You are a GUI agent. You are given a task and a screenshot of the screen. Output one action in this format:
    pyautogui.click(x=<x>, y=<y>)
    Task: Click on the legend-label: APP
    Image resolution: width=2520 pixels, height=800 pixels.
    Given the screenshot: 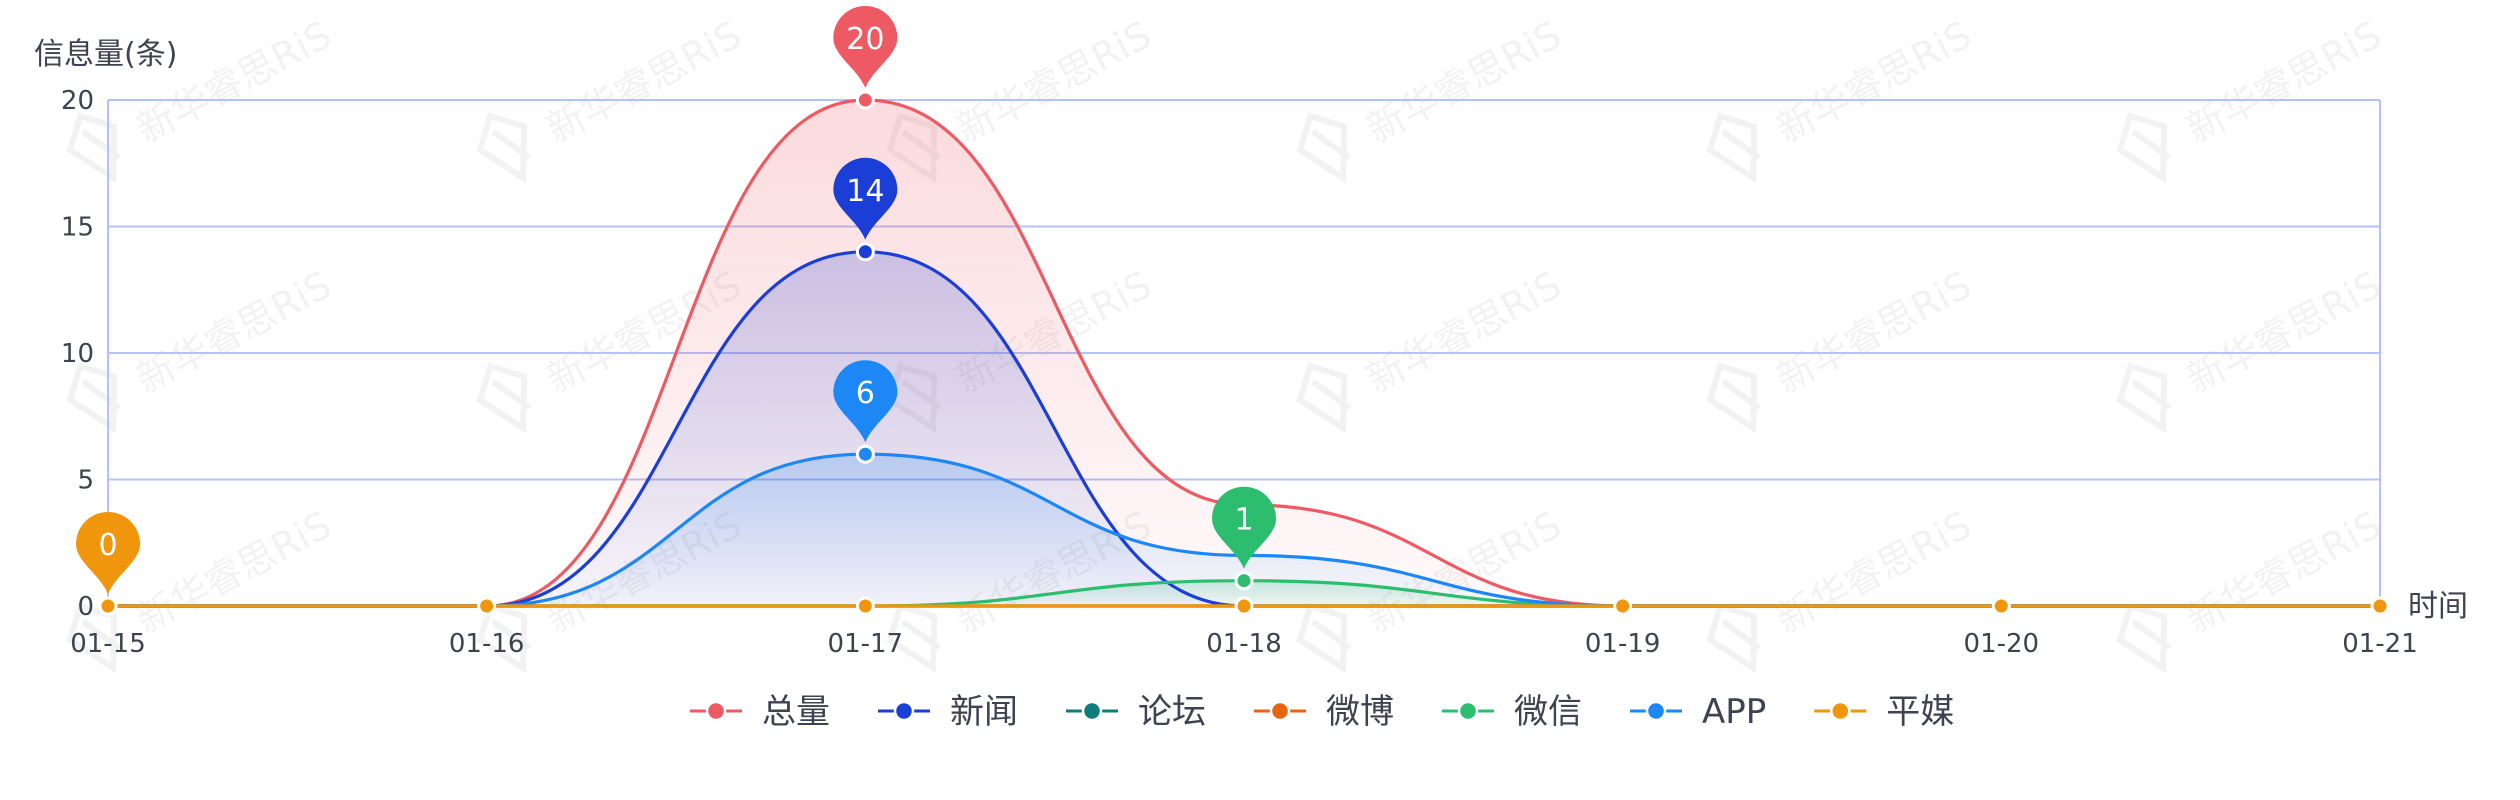 What is the action you would take?
    pyautogui.click(x=1734, y=712)
    